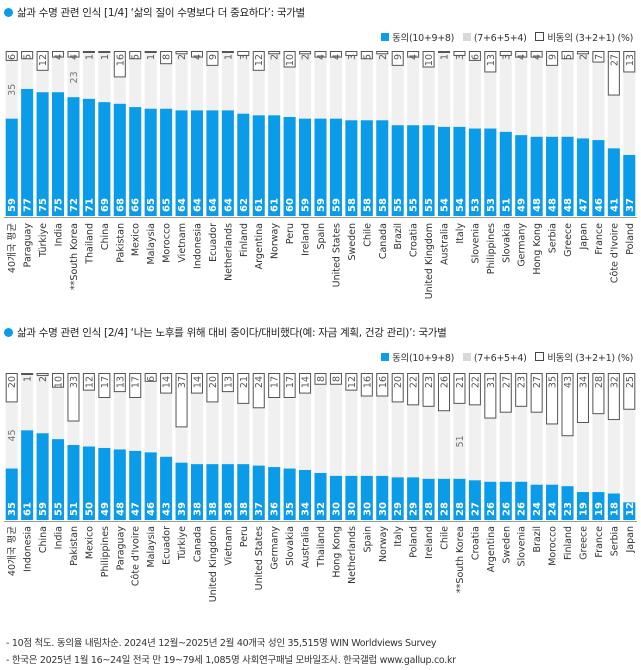  Describe the element at coordinates (383, 241) in the screenshot. I see `category-label: Canada` at that location.